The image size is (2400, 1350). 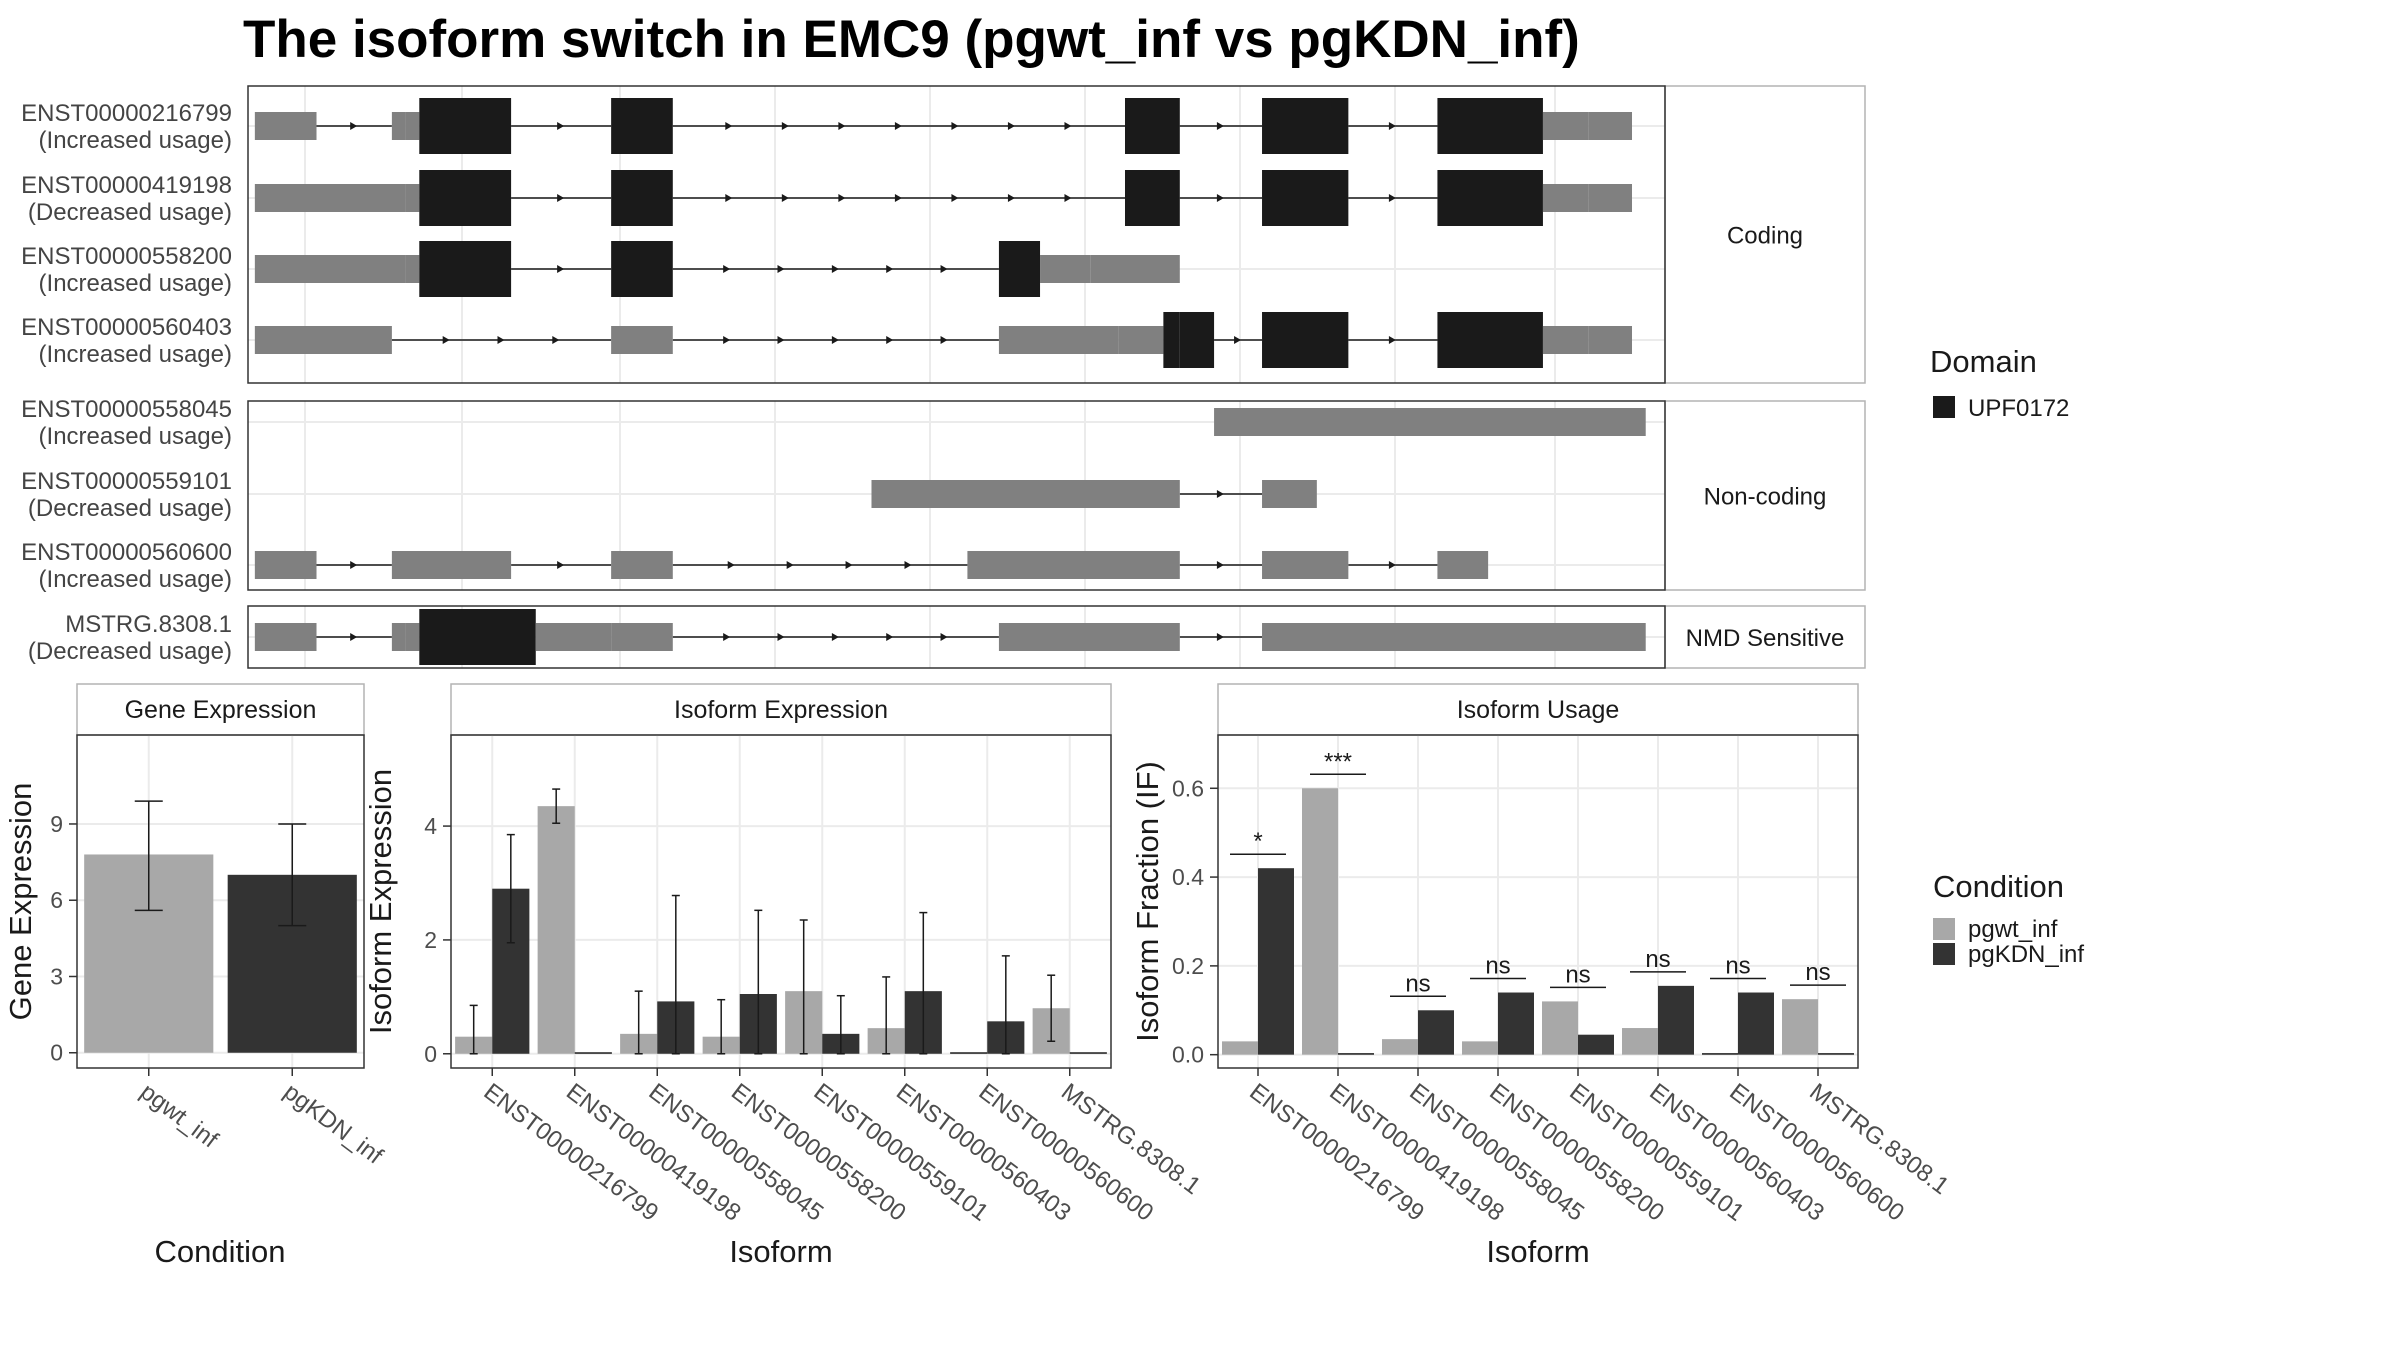 What do you see at coordinates (1998, 886) in the screenshot?
I see `condition-legend-title: Condition` at bounding box center [1998, 886].